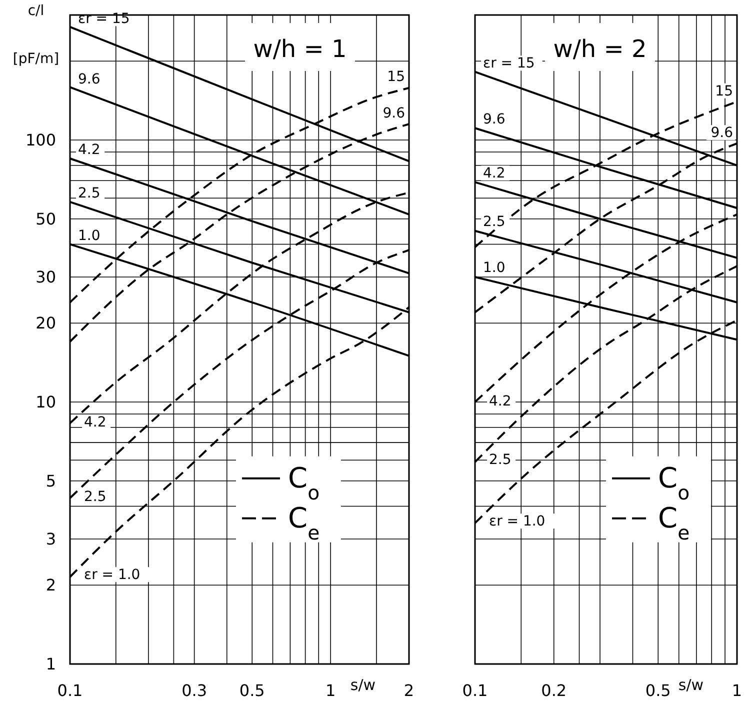 This screenshot has height=708, width=752. Describe the element at coordinates (509, 64) in the screenshot. I see `series-label: εr = 15` at that location.